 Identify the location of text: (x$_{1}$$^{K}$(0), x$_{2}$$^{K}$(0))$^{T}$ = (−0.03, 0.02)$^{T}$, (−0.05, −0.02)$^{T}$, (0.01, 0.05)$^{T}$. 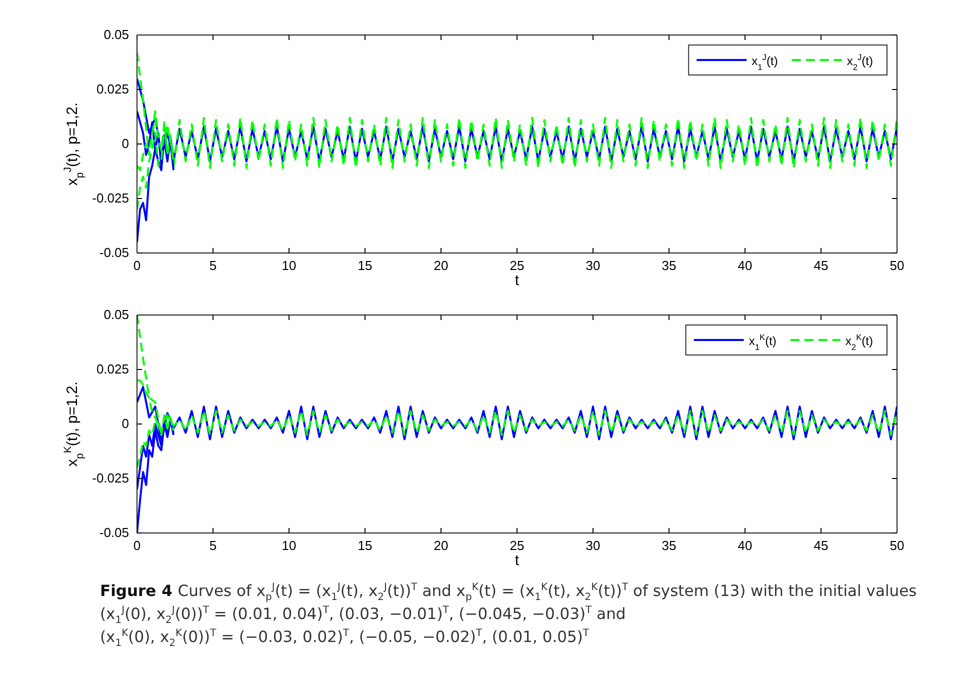
(344, 639).